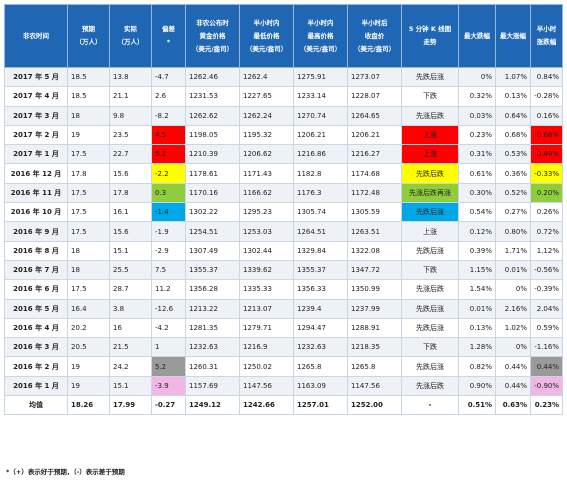 The width and height of the screenshot is (567, 482). Describe the element at coordinates (130, 231) in the screenshot. I see `cell-act: 15.6` at that location.